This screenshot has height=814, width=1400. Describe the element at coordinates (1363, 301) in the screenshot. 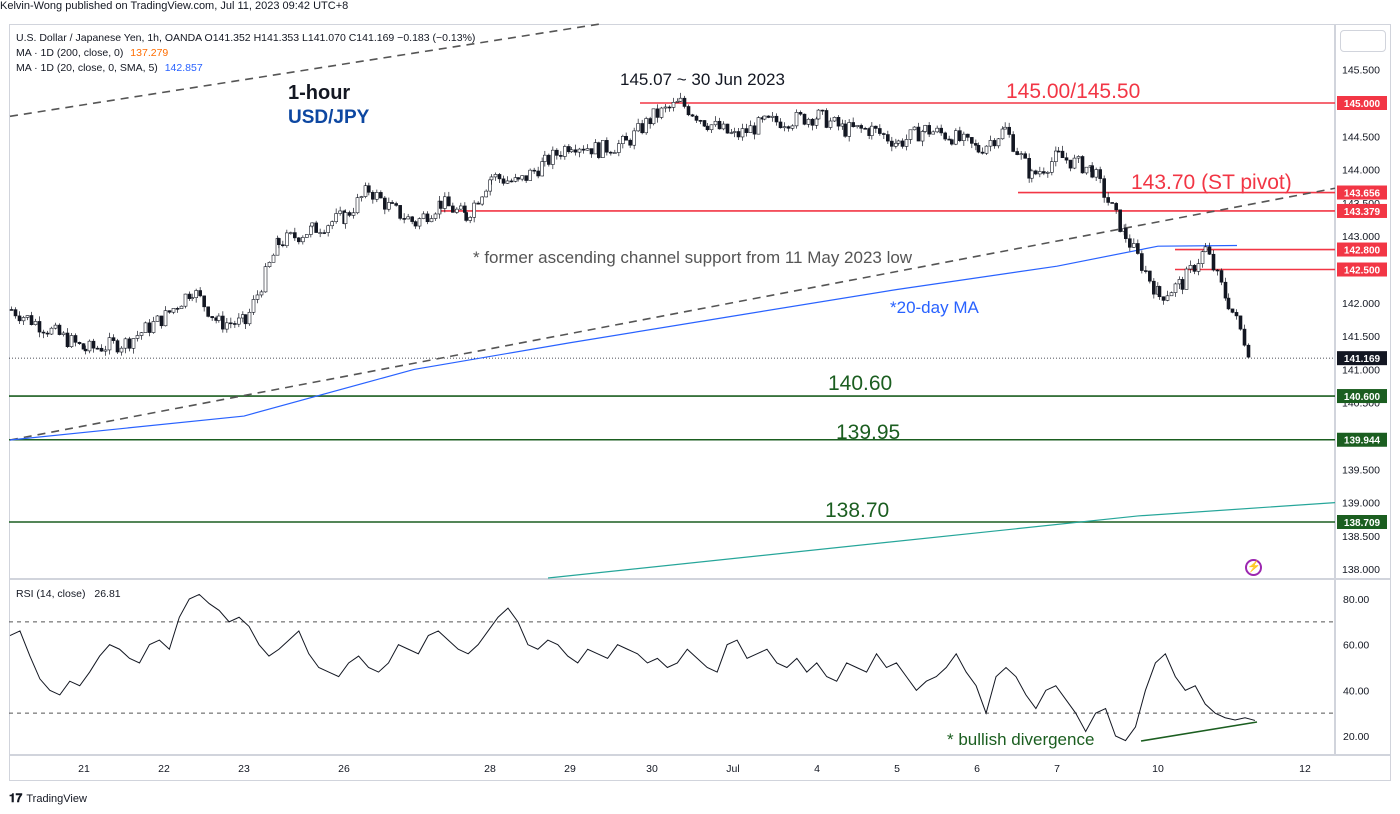

I see `price-axis` at that location.